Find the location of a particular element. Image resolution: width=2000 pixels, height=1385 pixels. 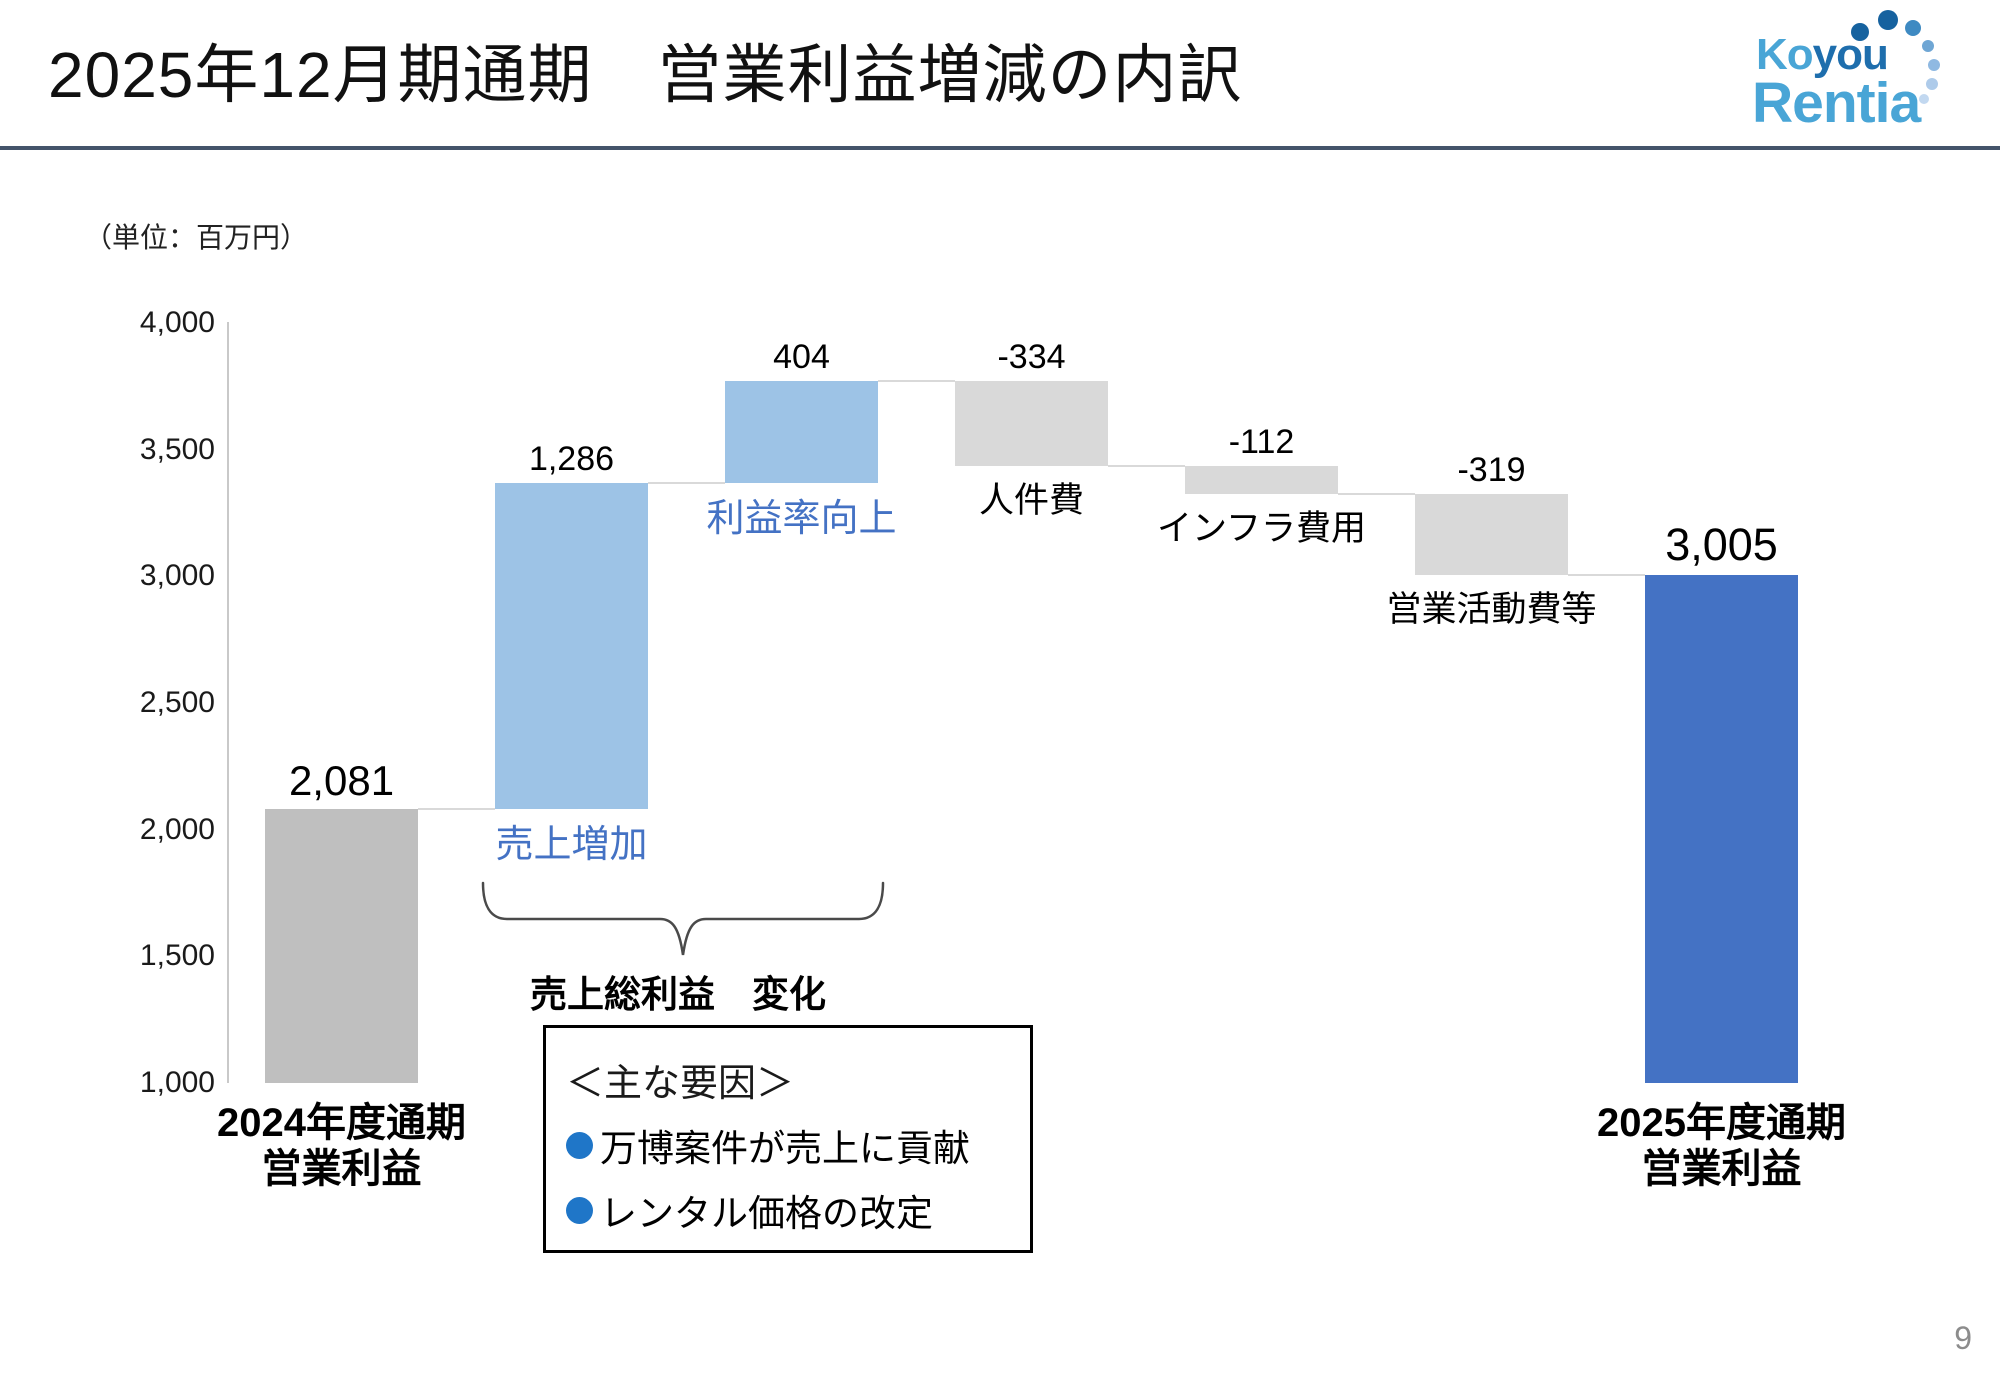

y-axis-tick: 1,000 is located at coordinates (177, 1082).